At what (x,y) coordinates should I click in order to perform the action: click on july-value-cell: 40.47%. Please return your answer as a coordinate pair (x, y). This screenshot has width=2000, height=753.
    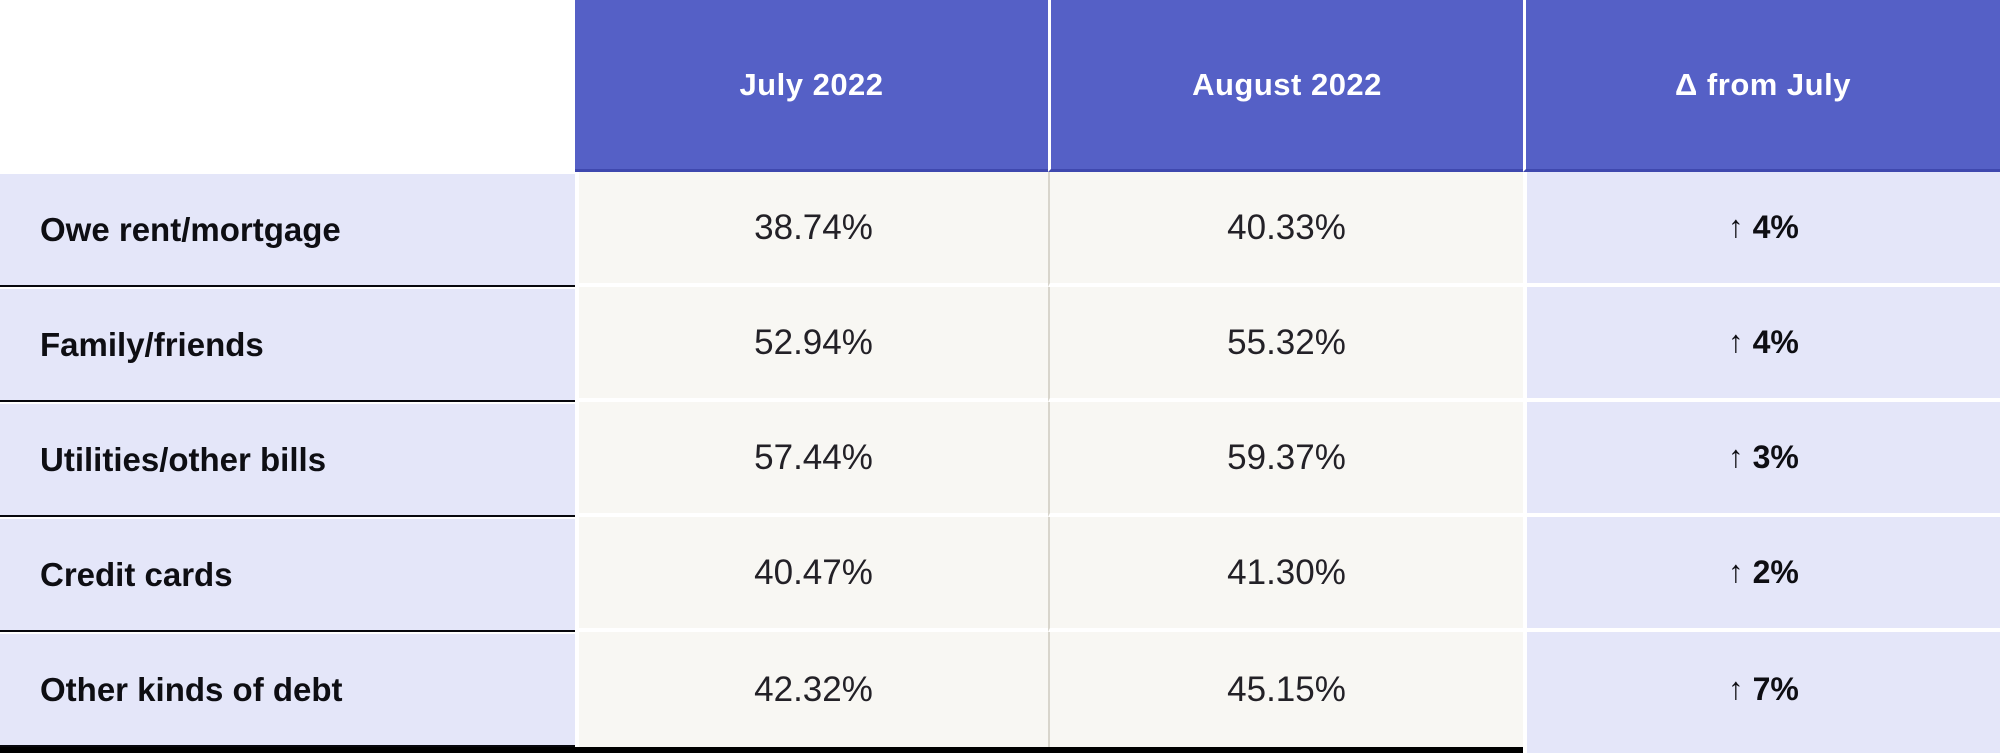
    Looking at the image, I should click on (811, 574).